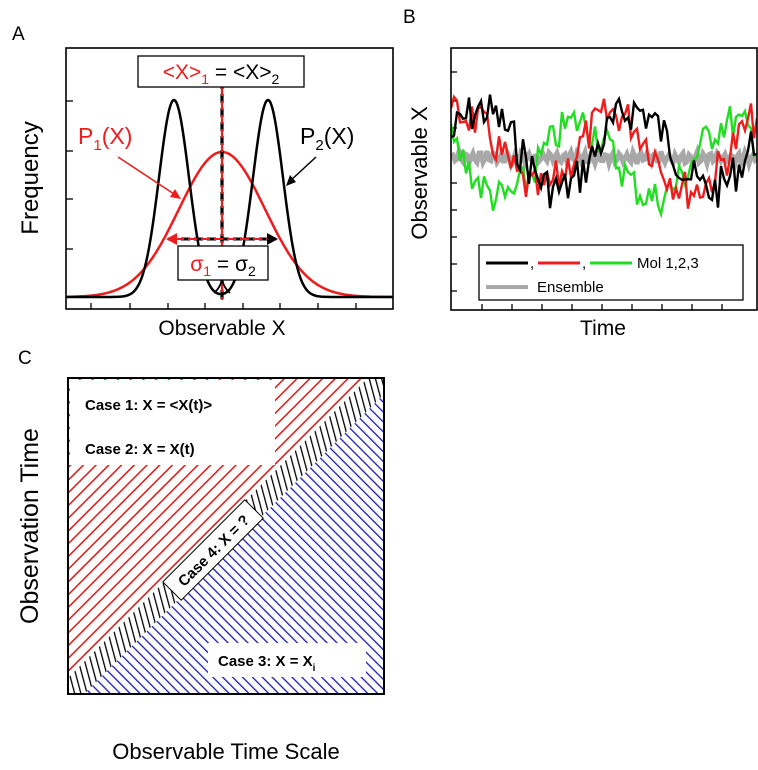 The image size is (758, 770). What do you see at coordinates (223, 266) in the screenshot?
I see `sigma-equality-label: σ1 = σ2` at bounding box center [223, 266].